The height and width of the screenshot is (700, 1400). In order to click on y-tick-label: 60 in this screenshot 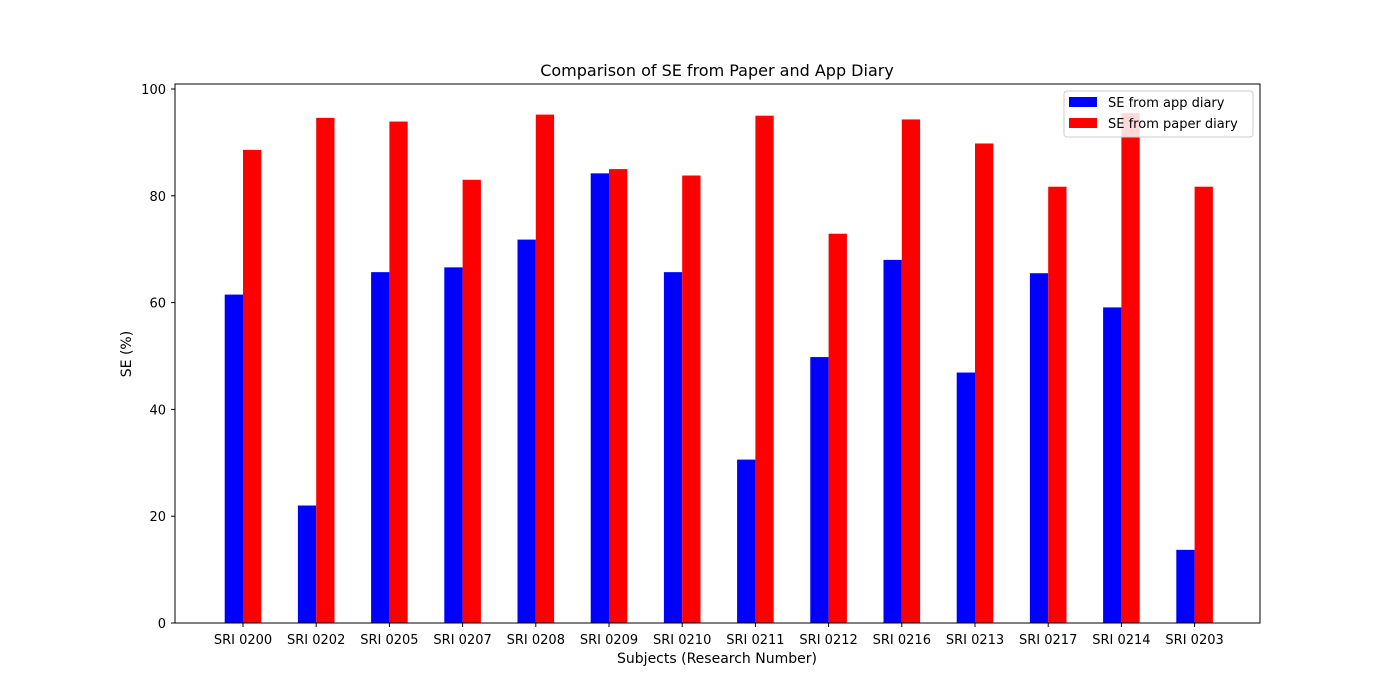, I will do `click(157, 304)`.